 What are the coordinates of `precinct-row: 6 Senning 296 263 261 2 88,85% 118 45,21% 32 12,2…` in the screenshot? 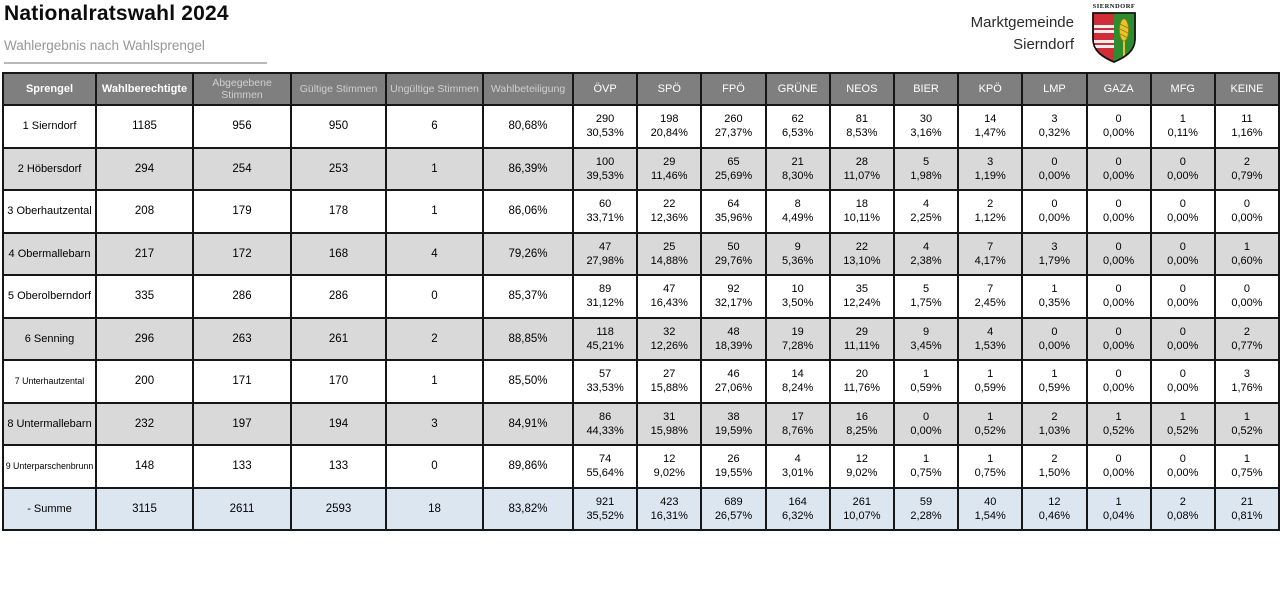 It's located at (641, 338).